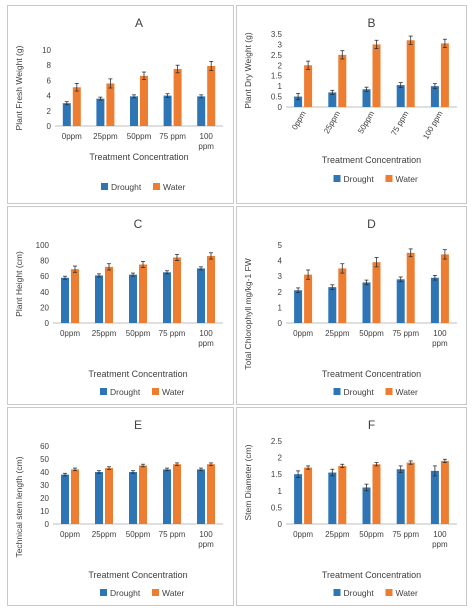  I want to click on chart-title: C, so click(138, 224).